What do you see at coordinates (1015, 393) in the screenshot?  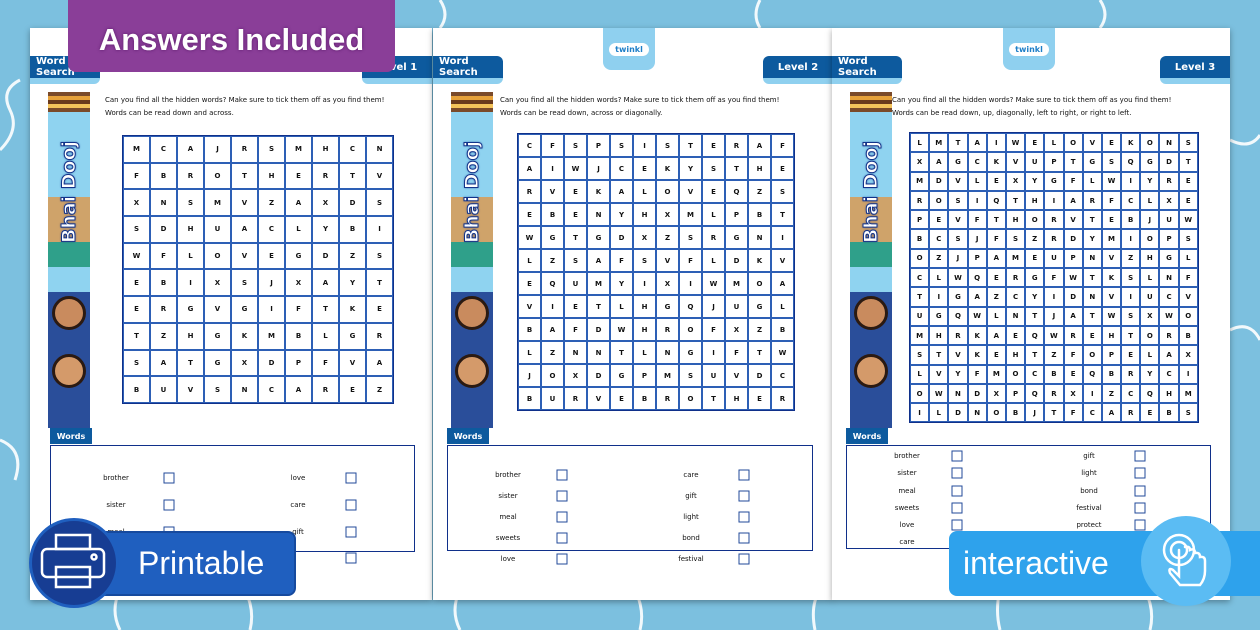 I see `grid-cell: P` at bounding box center [1015, 393].